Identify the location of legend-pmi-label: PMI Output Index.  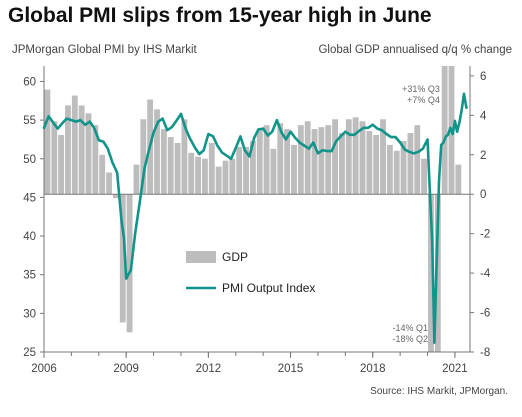
(268, 288).